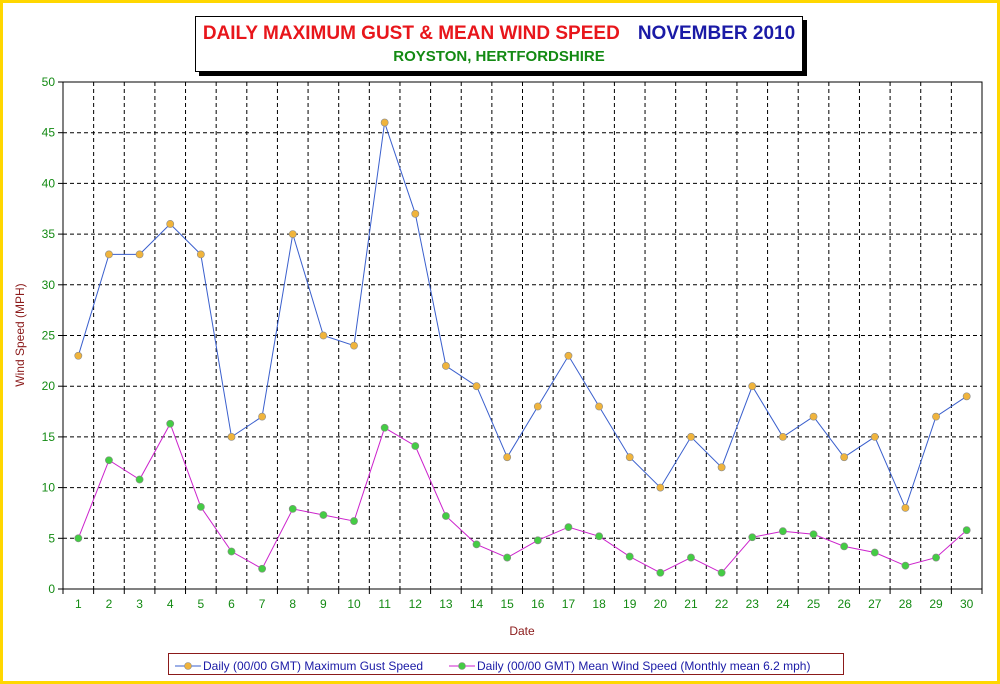 This screenshot has height=684, width=1000. What do you see at coordinates (753, 604) in the screenshot?
I see `x-tick-label: 23` at bounding box center [753, 604].